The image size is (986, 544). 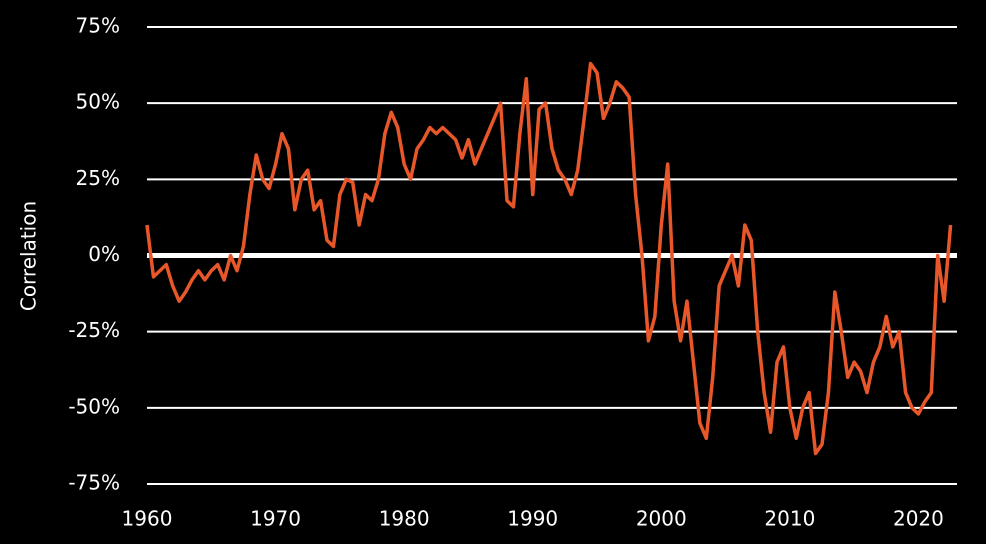 I want to click on y-tick-label: 75%, so click(x=98, y=26).